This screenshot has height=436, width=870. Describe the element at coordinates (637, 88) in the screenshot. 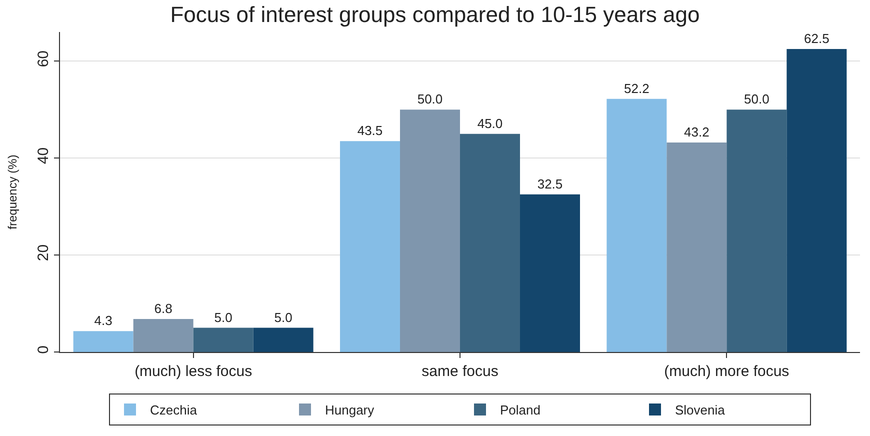

I see `data-label: 52.2` at that location.